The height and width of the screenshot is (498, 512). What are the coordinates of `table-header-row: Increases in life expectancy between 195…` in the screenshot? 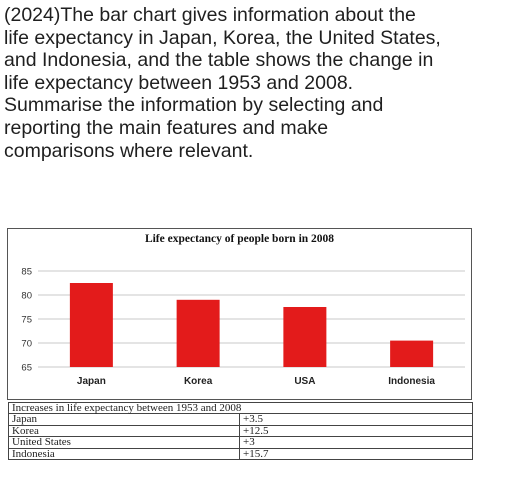 It's located at (240, 408).